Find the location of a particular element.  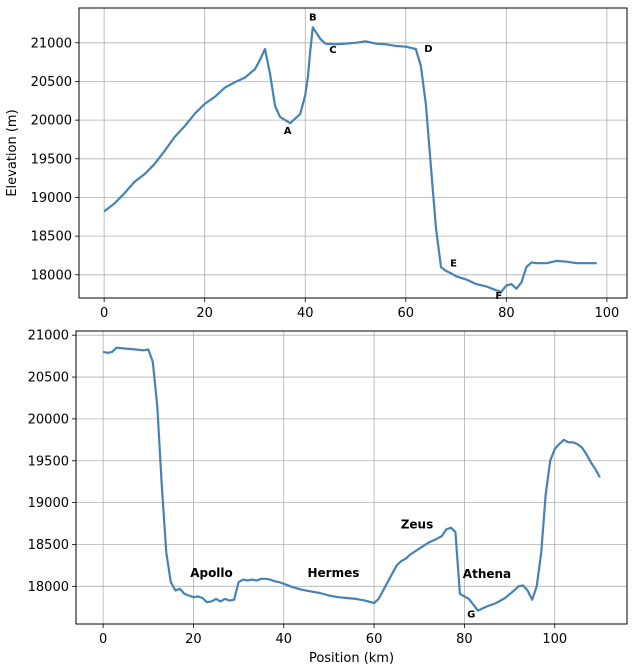

annotation-d: D is located at coordinates (428, 49).